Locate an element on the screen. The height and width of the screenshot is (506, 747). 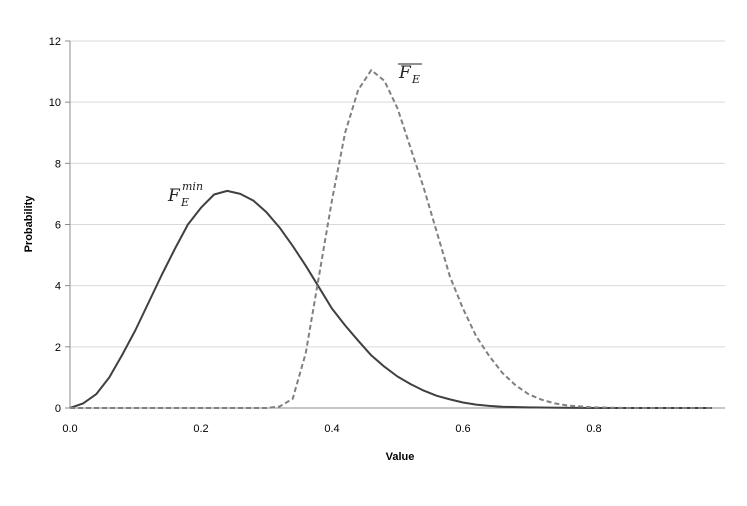
y-tick-label: 4 is located at coordinates (58, 287).